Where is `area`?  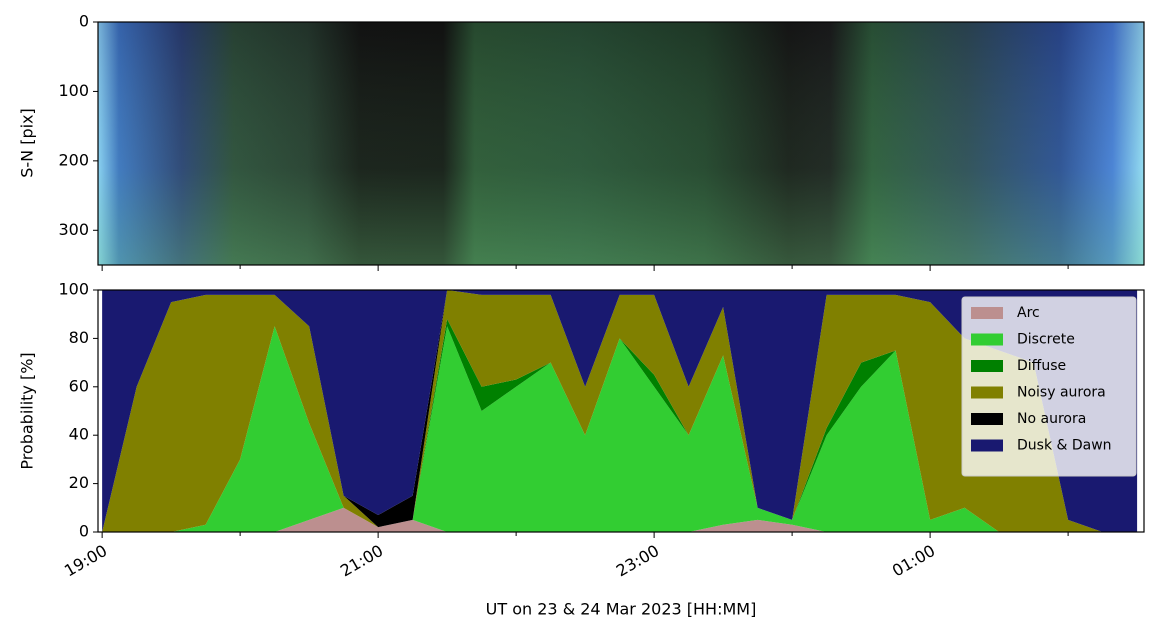 area is located at coordinates (620, 519).